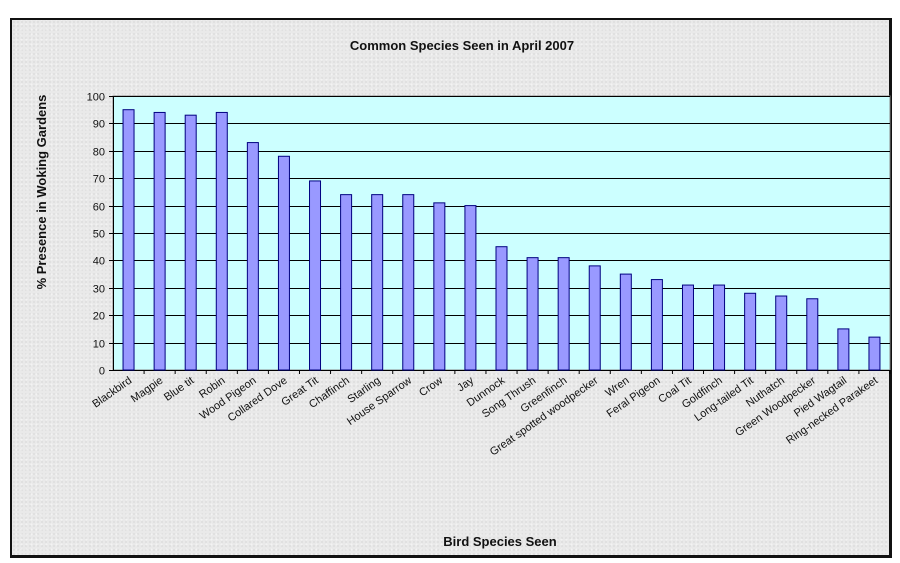  I want to click on y-tick-label: 100, so click(96, 98).